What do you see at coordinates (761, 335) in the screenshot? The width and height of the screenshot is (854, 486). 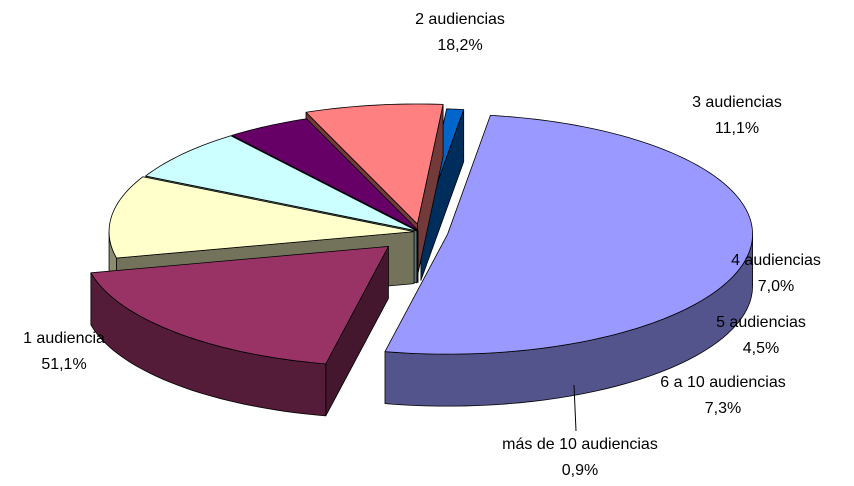 I see `data-label-5-audiencias: 5 audiencias 4,5%` at bounding box center [761, 335].